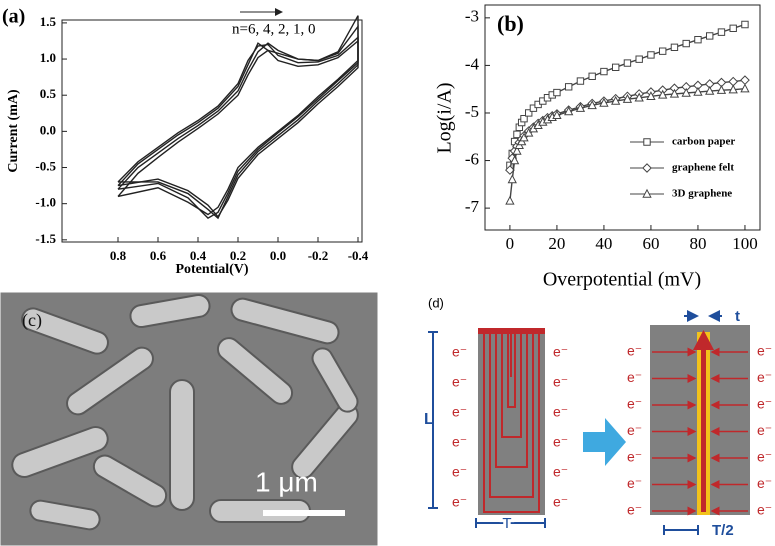 This screenshot has height=546, width=775. I want to click on annotation: n=6, 4, 2, 1, 0, so click(273, 29).